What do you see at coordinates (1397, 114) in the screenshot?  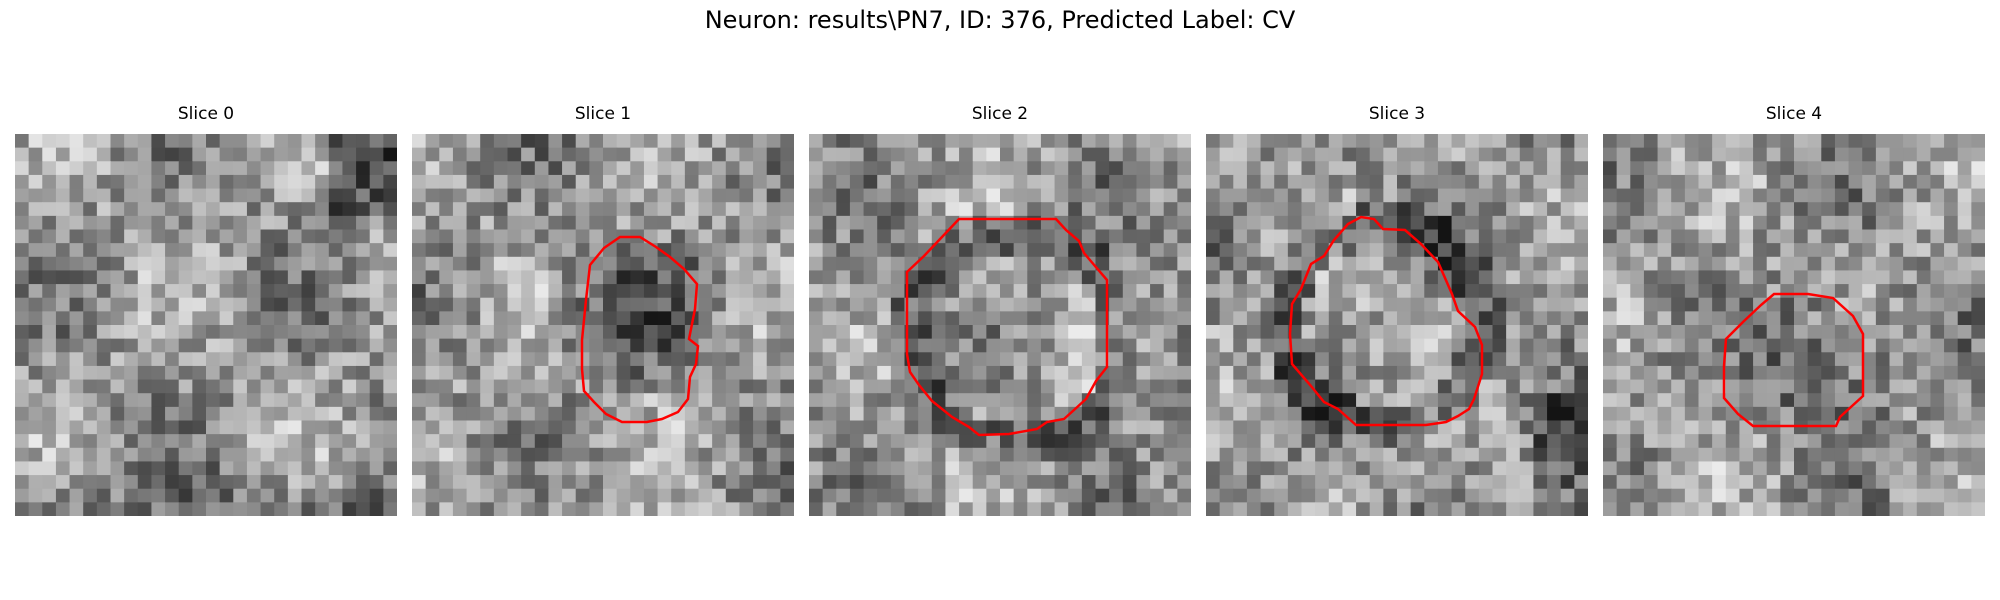 I see `slice-title: Slice 3` at bounding box center [1397, 114].